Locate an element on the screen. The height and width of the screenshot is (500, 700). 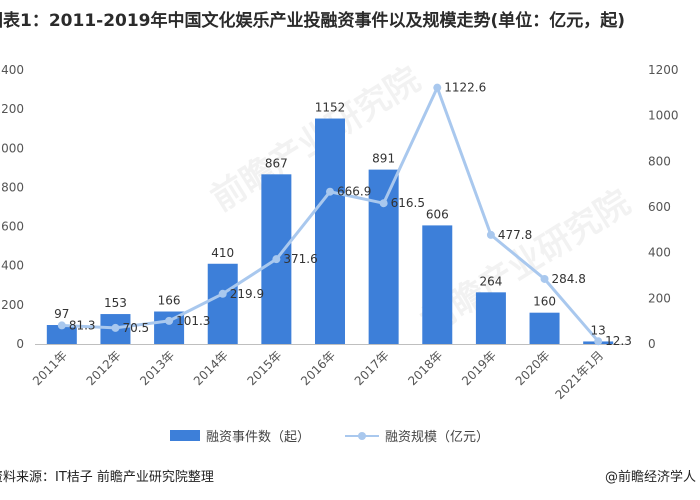
x-tick-label: 2013年 is located at coordinates (157, 368).